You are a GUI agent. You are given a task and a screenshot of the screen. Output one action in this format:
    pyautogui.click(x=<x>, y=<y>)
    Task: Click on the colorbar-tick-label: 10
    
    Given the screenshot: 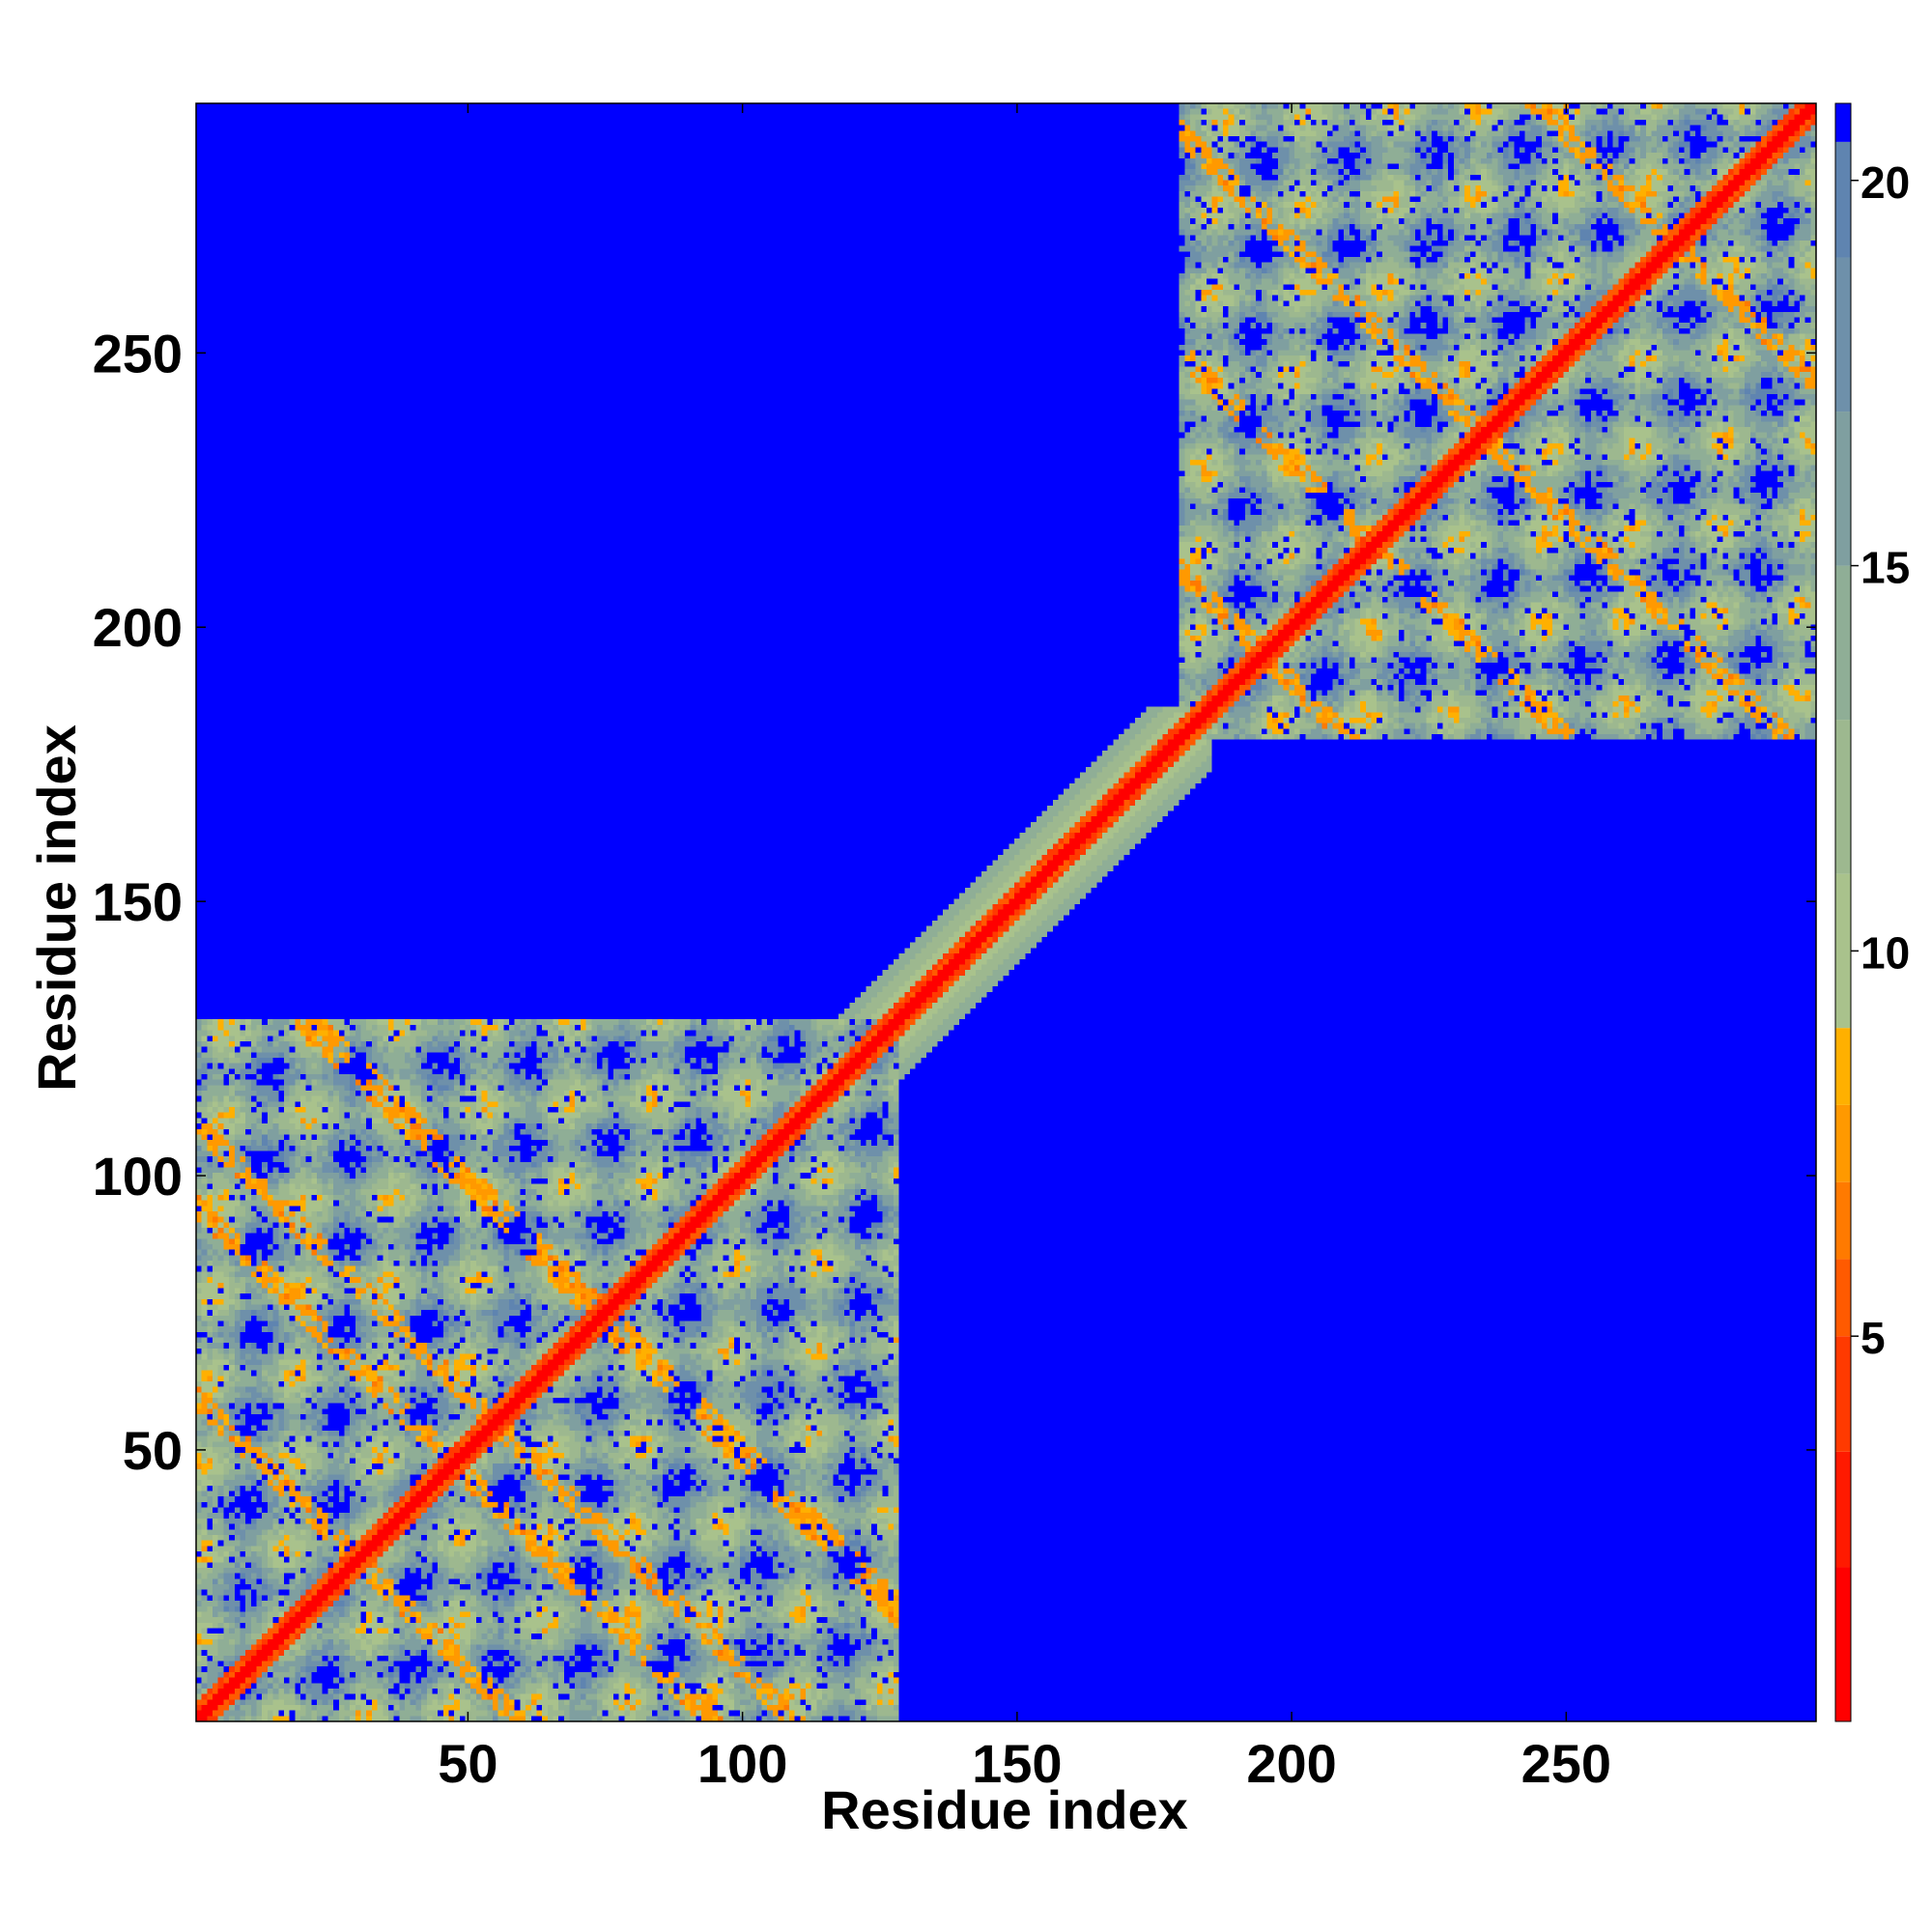 What is the action you would take?
    pyautogui.click(x=1885, y=952)
    